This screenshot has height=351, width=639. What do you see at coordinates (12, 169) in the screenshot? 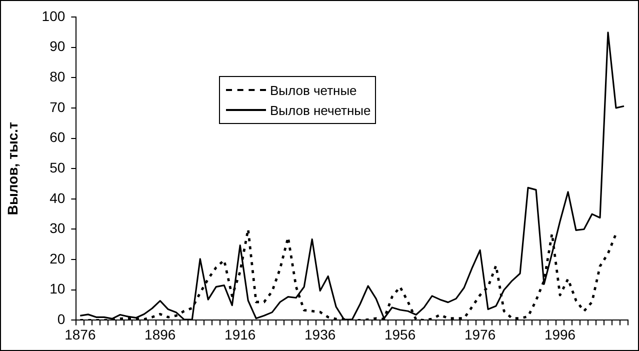
I see `y-axis-title: Вылов, тыс.т` at bounding box center [12, 169].